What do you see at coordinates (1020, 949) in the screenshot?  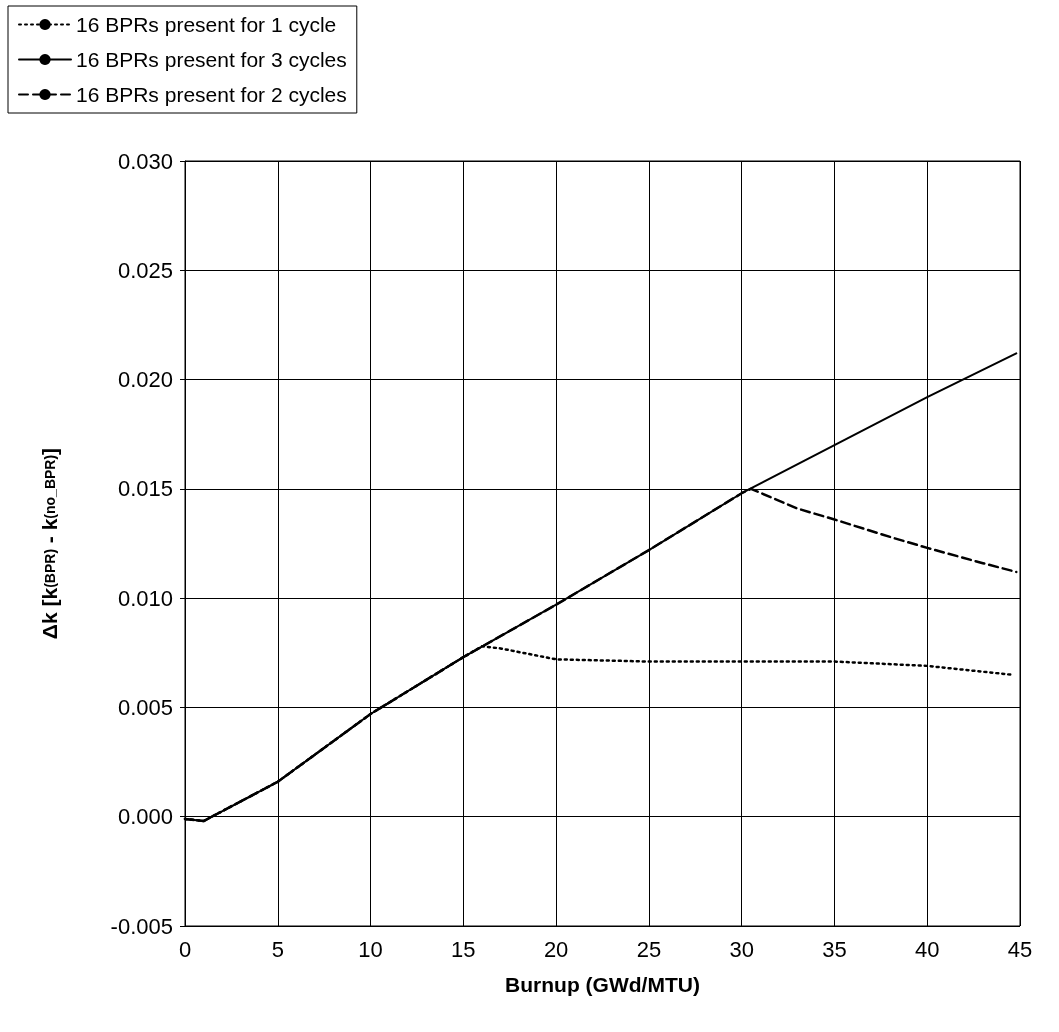 I see `x-tick-label: 45` at bounding box center [1020, 949].